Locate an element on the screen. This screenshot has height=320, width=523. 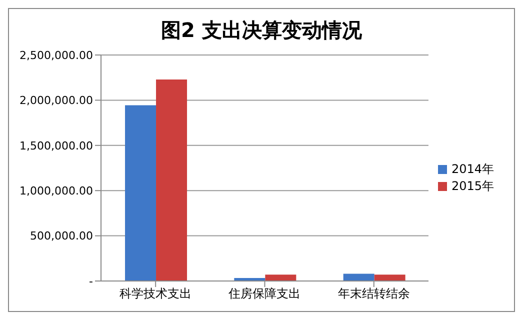
legend-label: 2015年 is located at coordinates (472, 186).